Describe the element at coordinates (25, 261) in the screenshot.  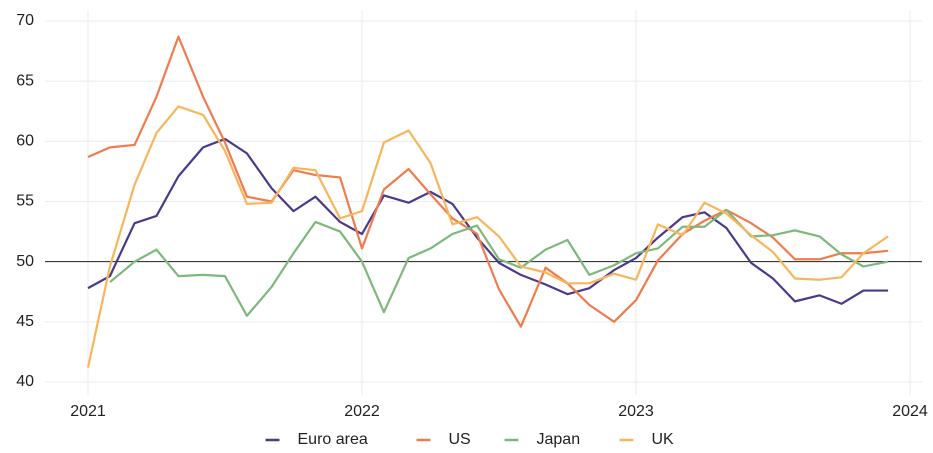
I see `y-tick-label: 50` at that location.